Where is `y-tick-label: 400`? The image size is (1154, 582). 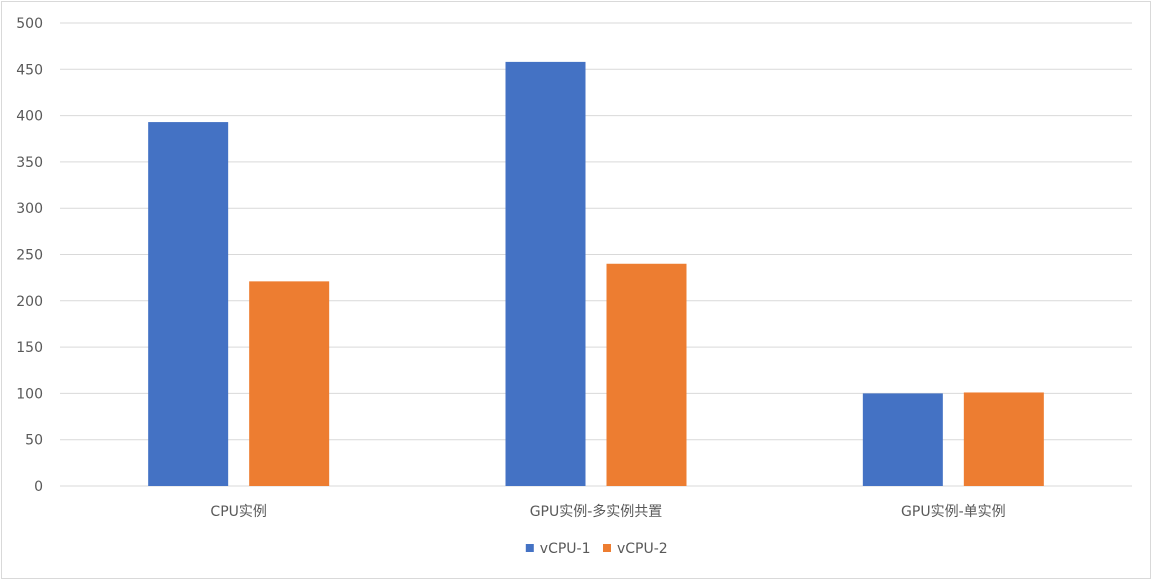 y-tick-label: 400 is located at coordinates (29, 117).